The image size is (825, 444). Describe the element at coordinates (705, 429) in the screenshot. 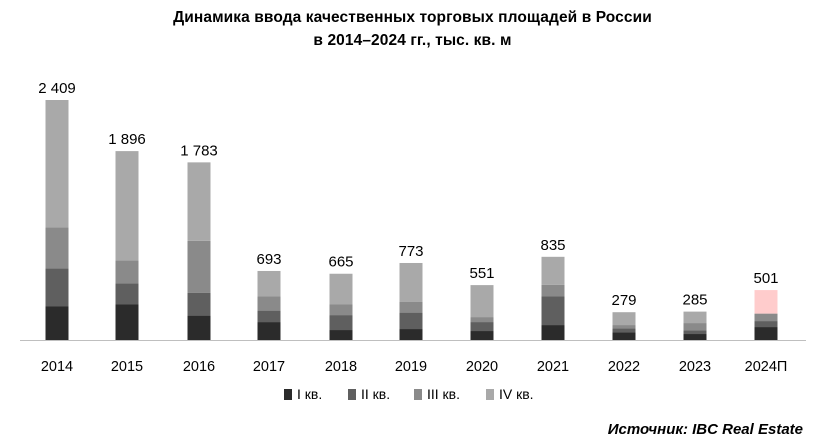

I see `source-note: Источник: IBC Real Estate` at that location.